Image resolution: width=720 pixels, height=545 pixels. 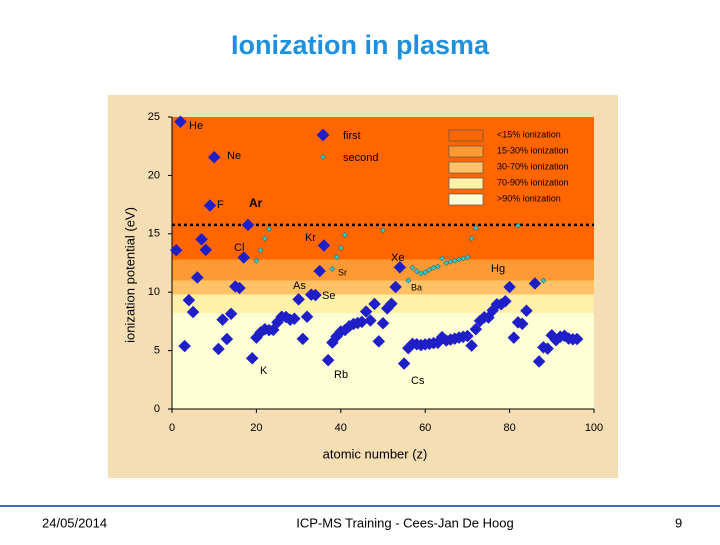 What do you see at coordinates (529, 134) in the screenshot?
I see `band-legend-label: <15% ionization` at bounding box center [529, 134].